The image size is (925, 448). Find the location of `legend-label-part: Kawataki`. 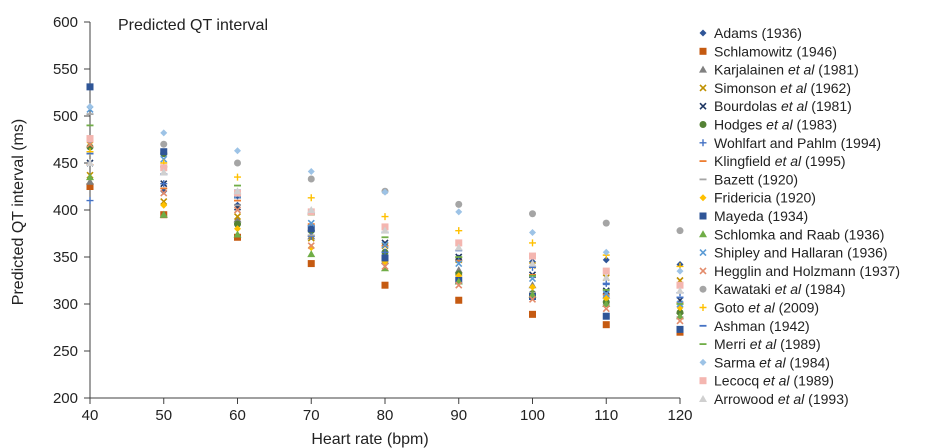

legend-label-part: Kawataki is located at coordinates (744, 289).